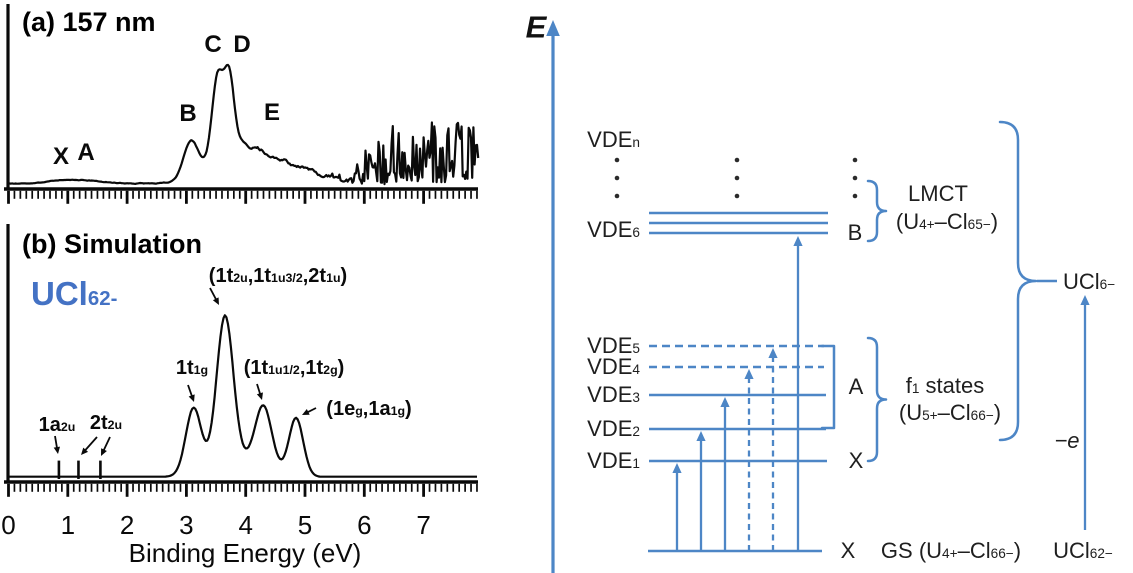 The width and height of the screenshot is (1133, 573). Describe the element at coordinates (677, 468) in the screenshot. I see `arrow-to-vde1-head` at that location.